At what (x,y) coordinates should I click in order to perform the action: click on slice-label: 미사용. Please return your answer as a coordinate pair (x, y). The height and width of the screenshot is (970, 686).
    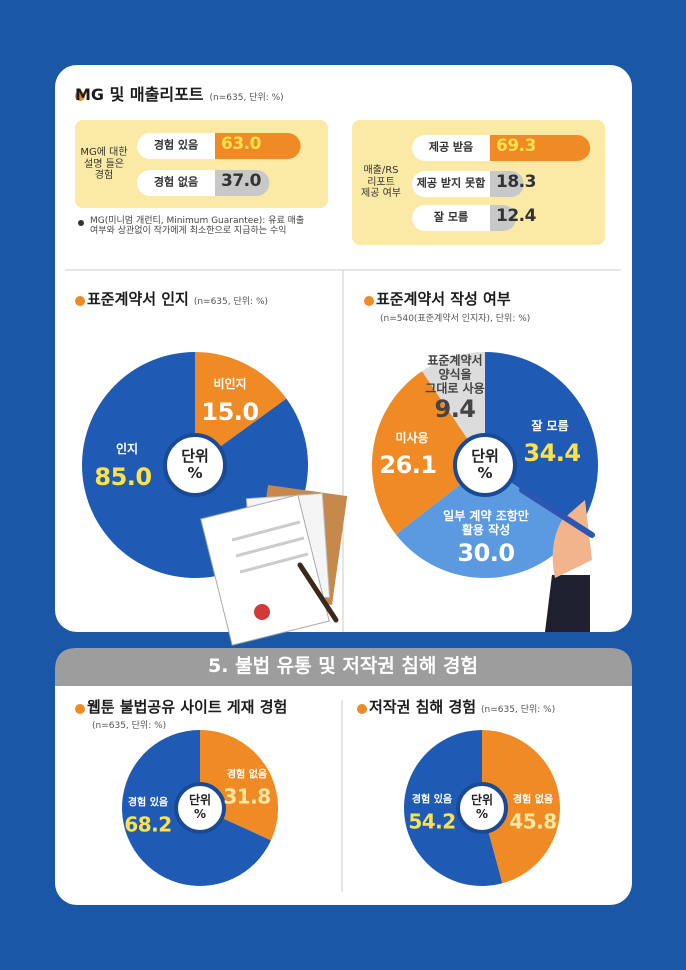
    Looking at the image, I should click on (412, 438).